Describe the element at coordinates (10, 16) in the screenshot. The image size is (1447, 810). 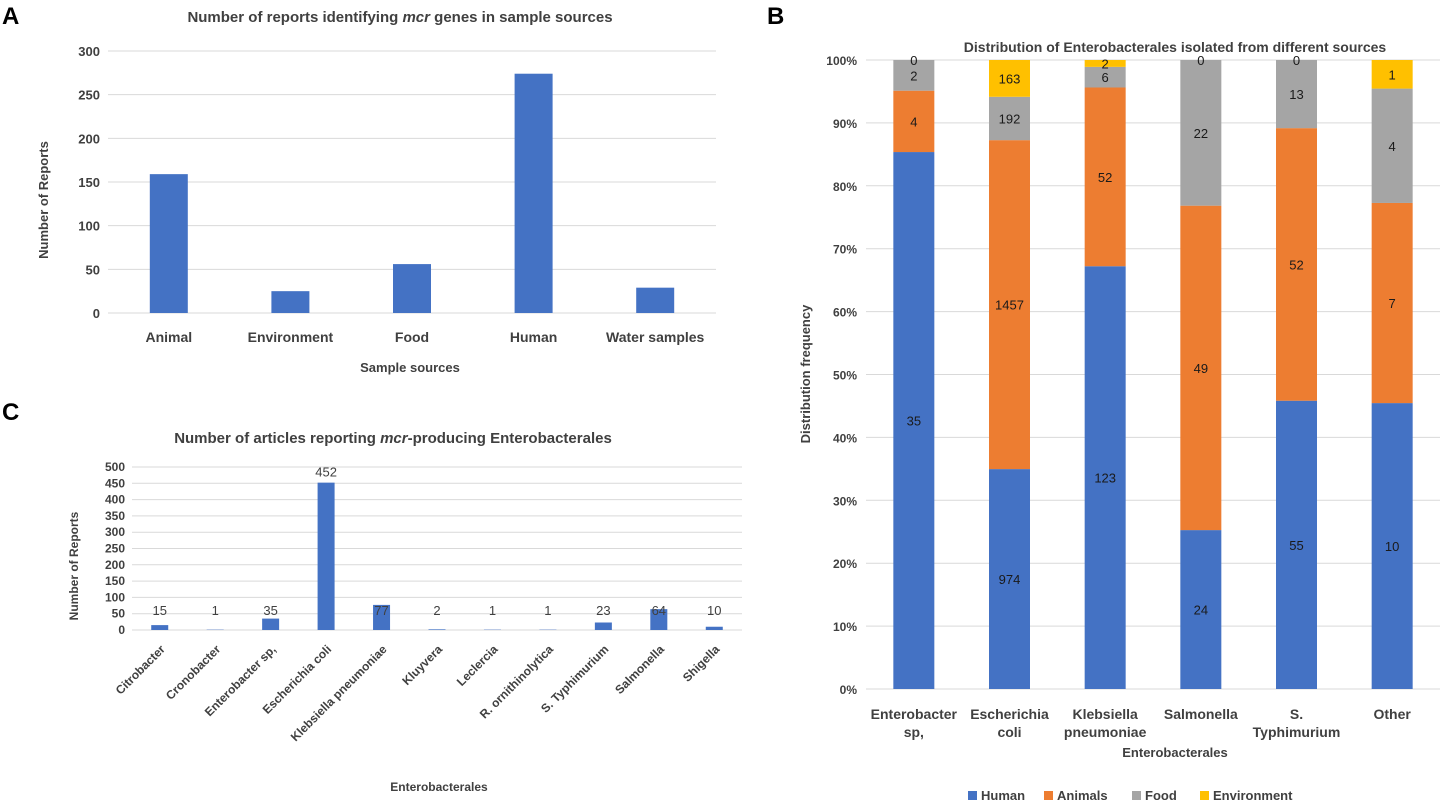
I see `panel-letter-a: A` at that location.